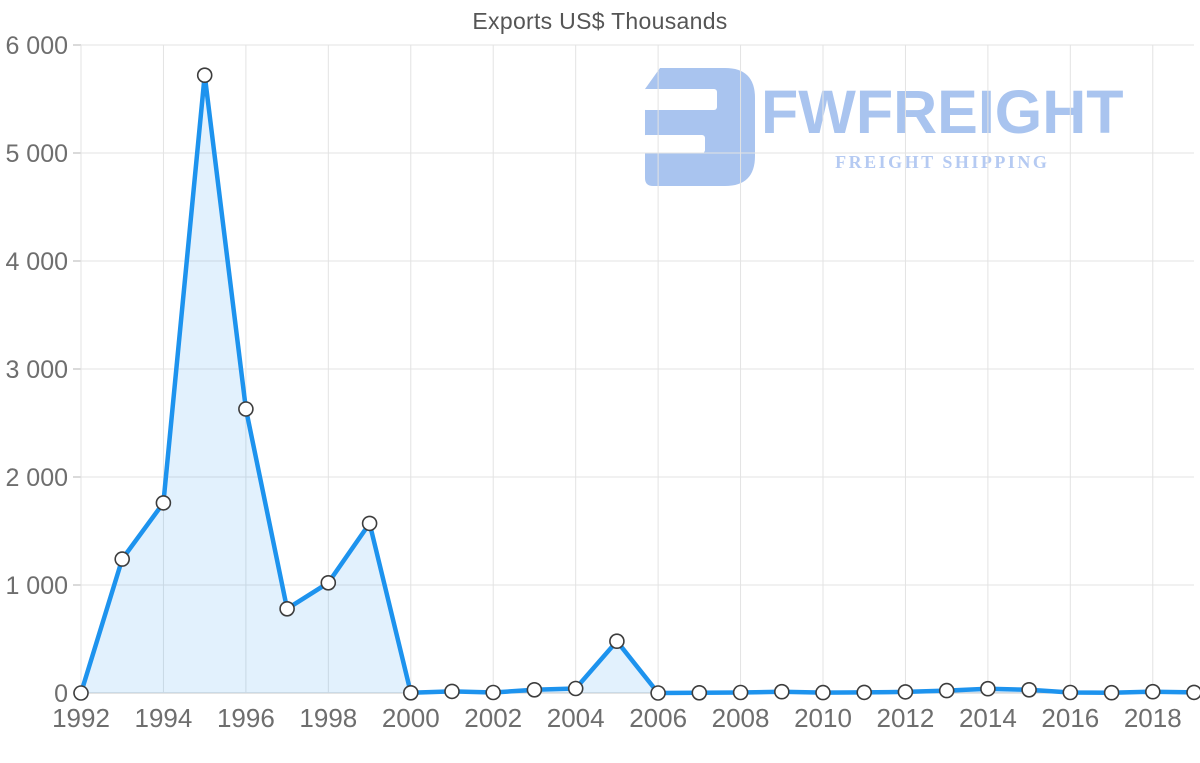 Image resolution: width=1200 pixels, height=763 pixels. I want to click on y-axis-label: 2 000, so click(36, 478).